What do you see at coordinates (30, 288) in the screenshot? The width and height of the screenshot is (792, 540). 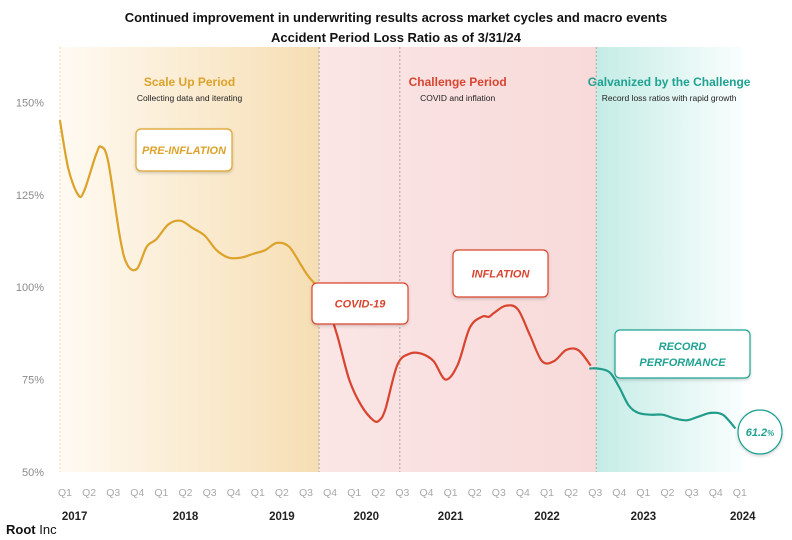 I see `y-tick-label: 100%` at bounding box center [30, 288].